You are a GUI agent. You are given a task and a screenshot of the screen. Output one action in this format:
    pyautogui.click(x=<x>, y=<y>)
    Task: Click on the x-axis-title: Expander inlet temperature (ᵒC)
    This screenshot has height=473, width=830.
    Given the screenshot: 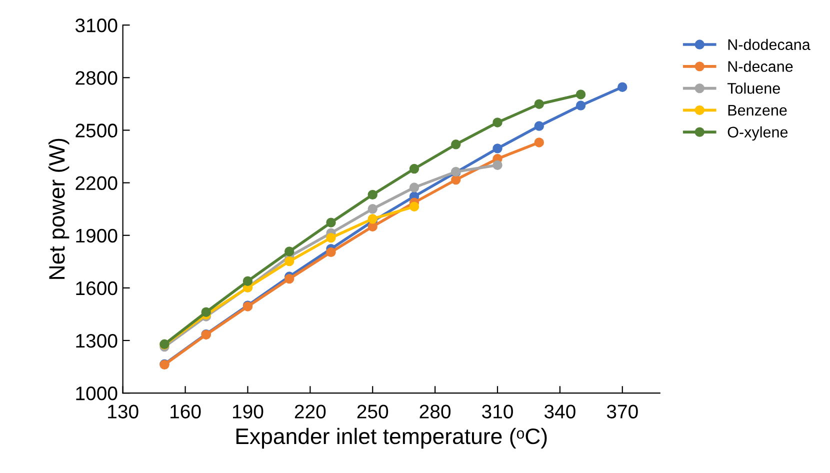 What is the action you would take?
    pyautogui.click(x=391, y=438)
    